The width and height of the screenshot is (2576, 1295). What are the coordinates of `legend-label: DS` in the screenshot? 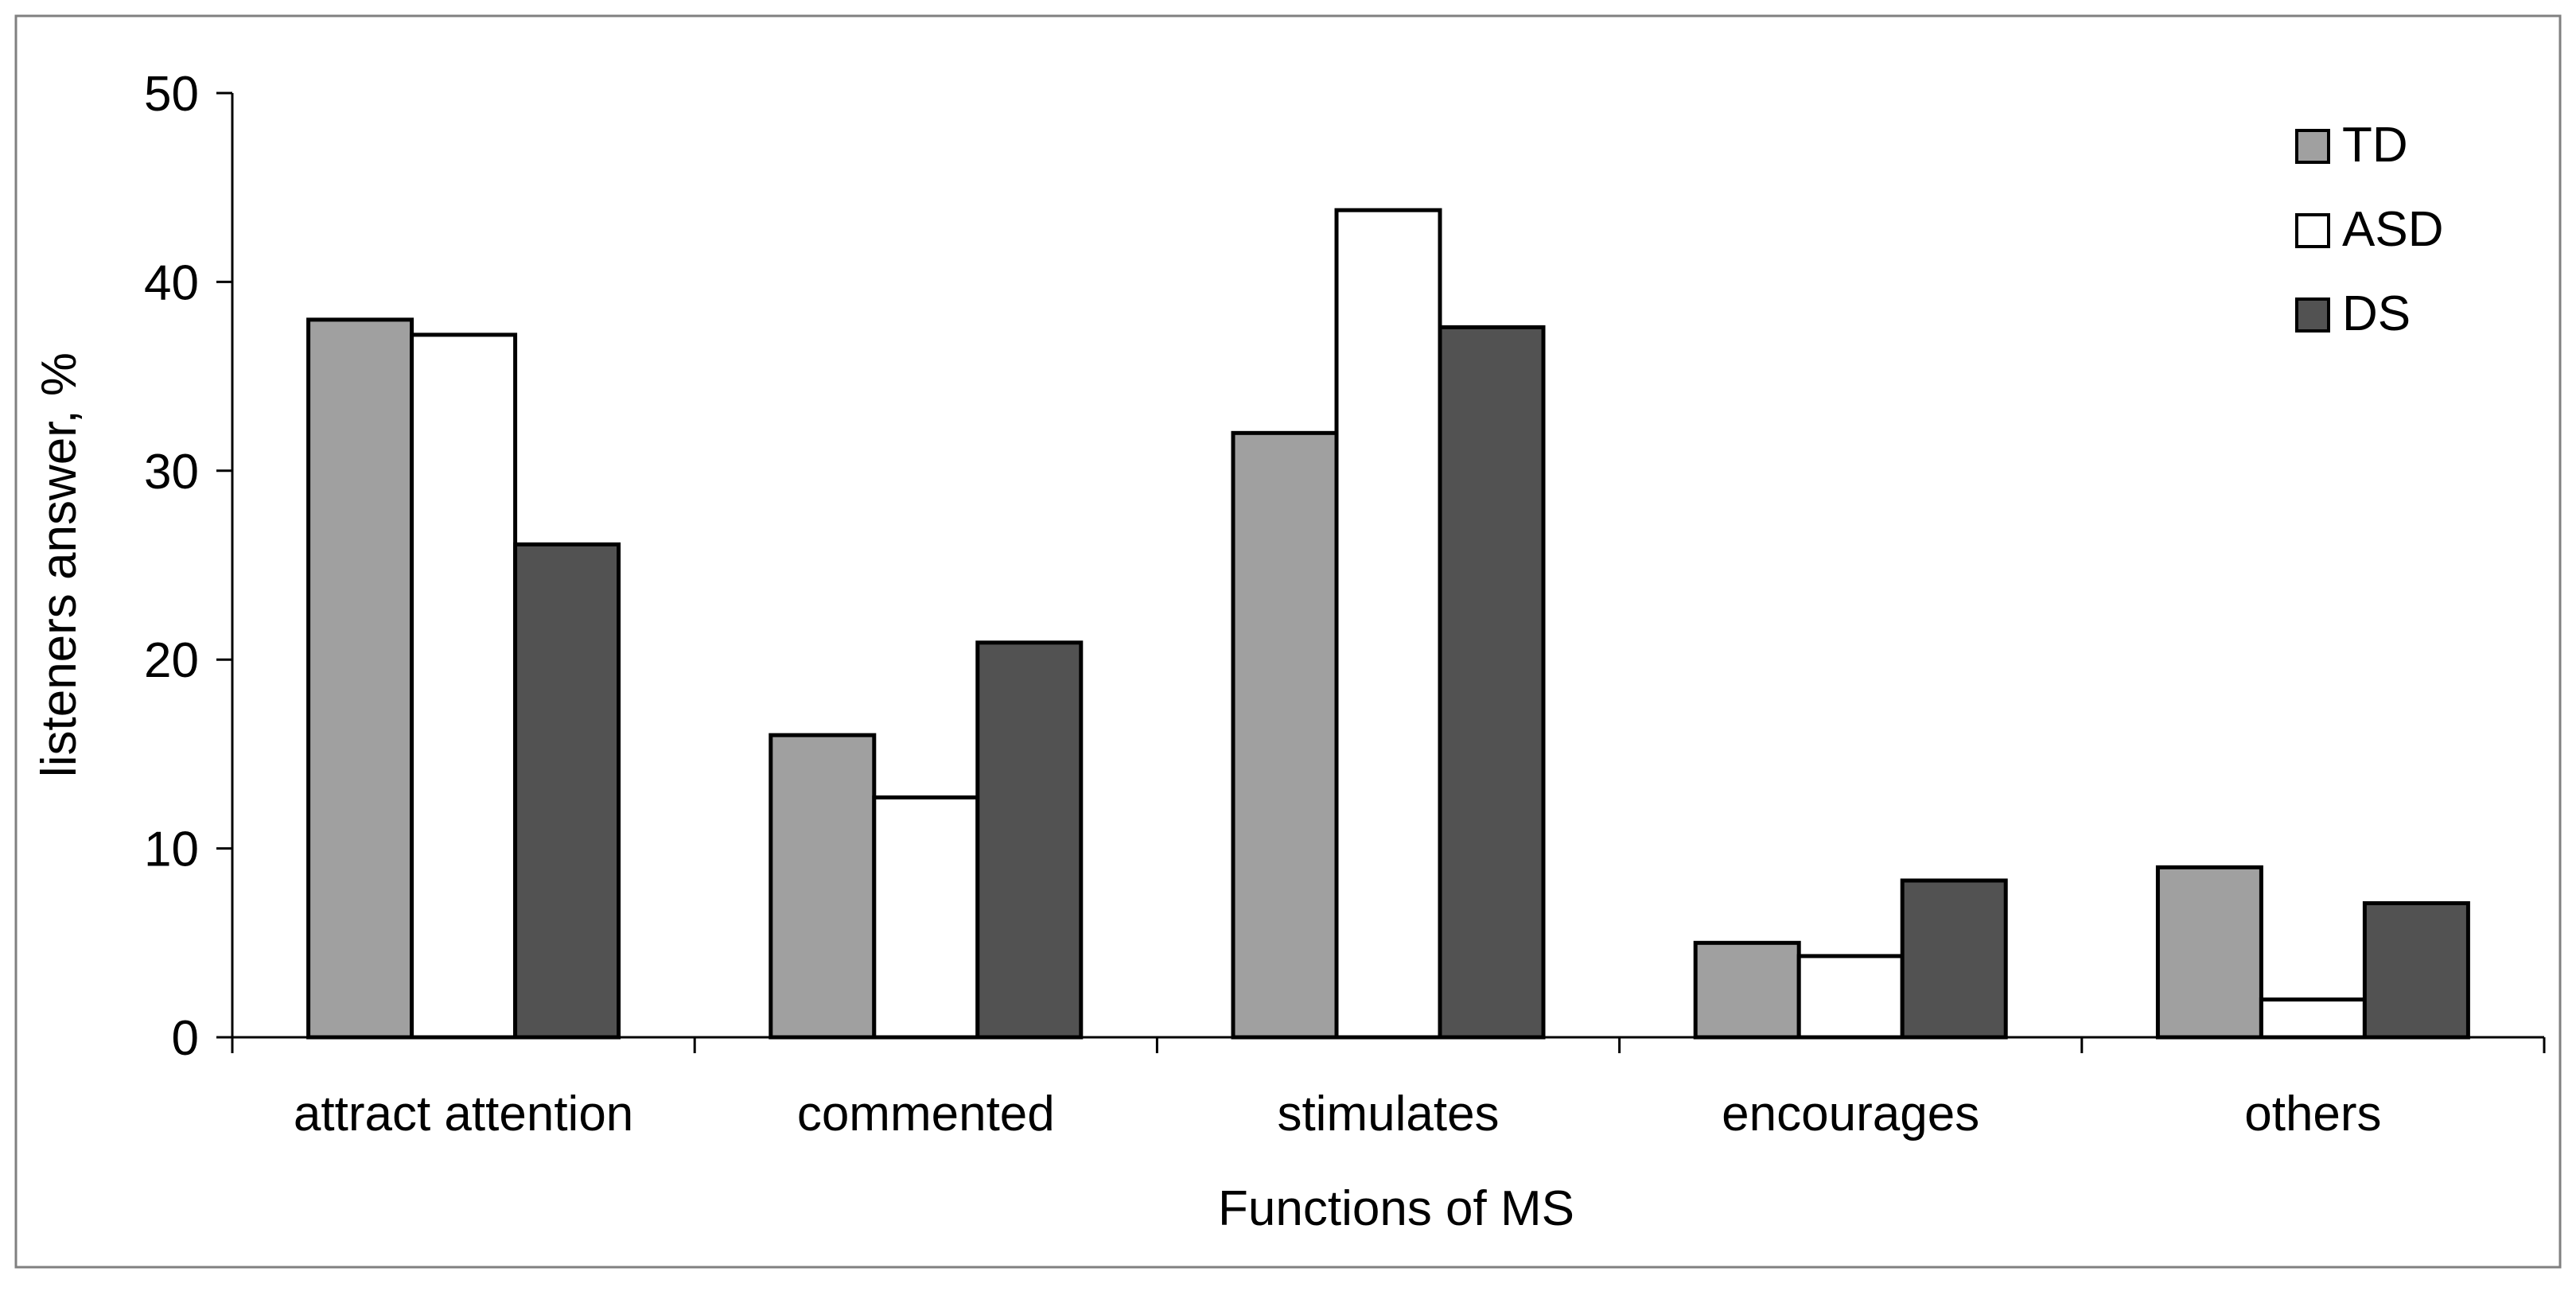 It's located at (2377, 313).